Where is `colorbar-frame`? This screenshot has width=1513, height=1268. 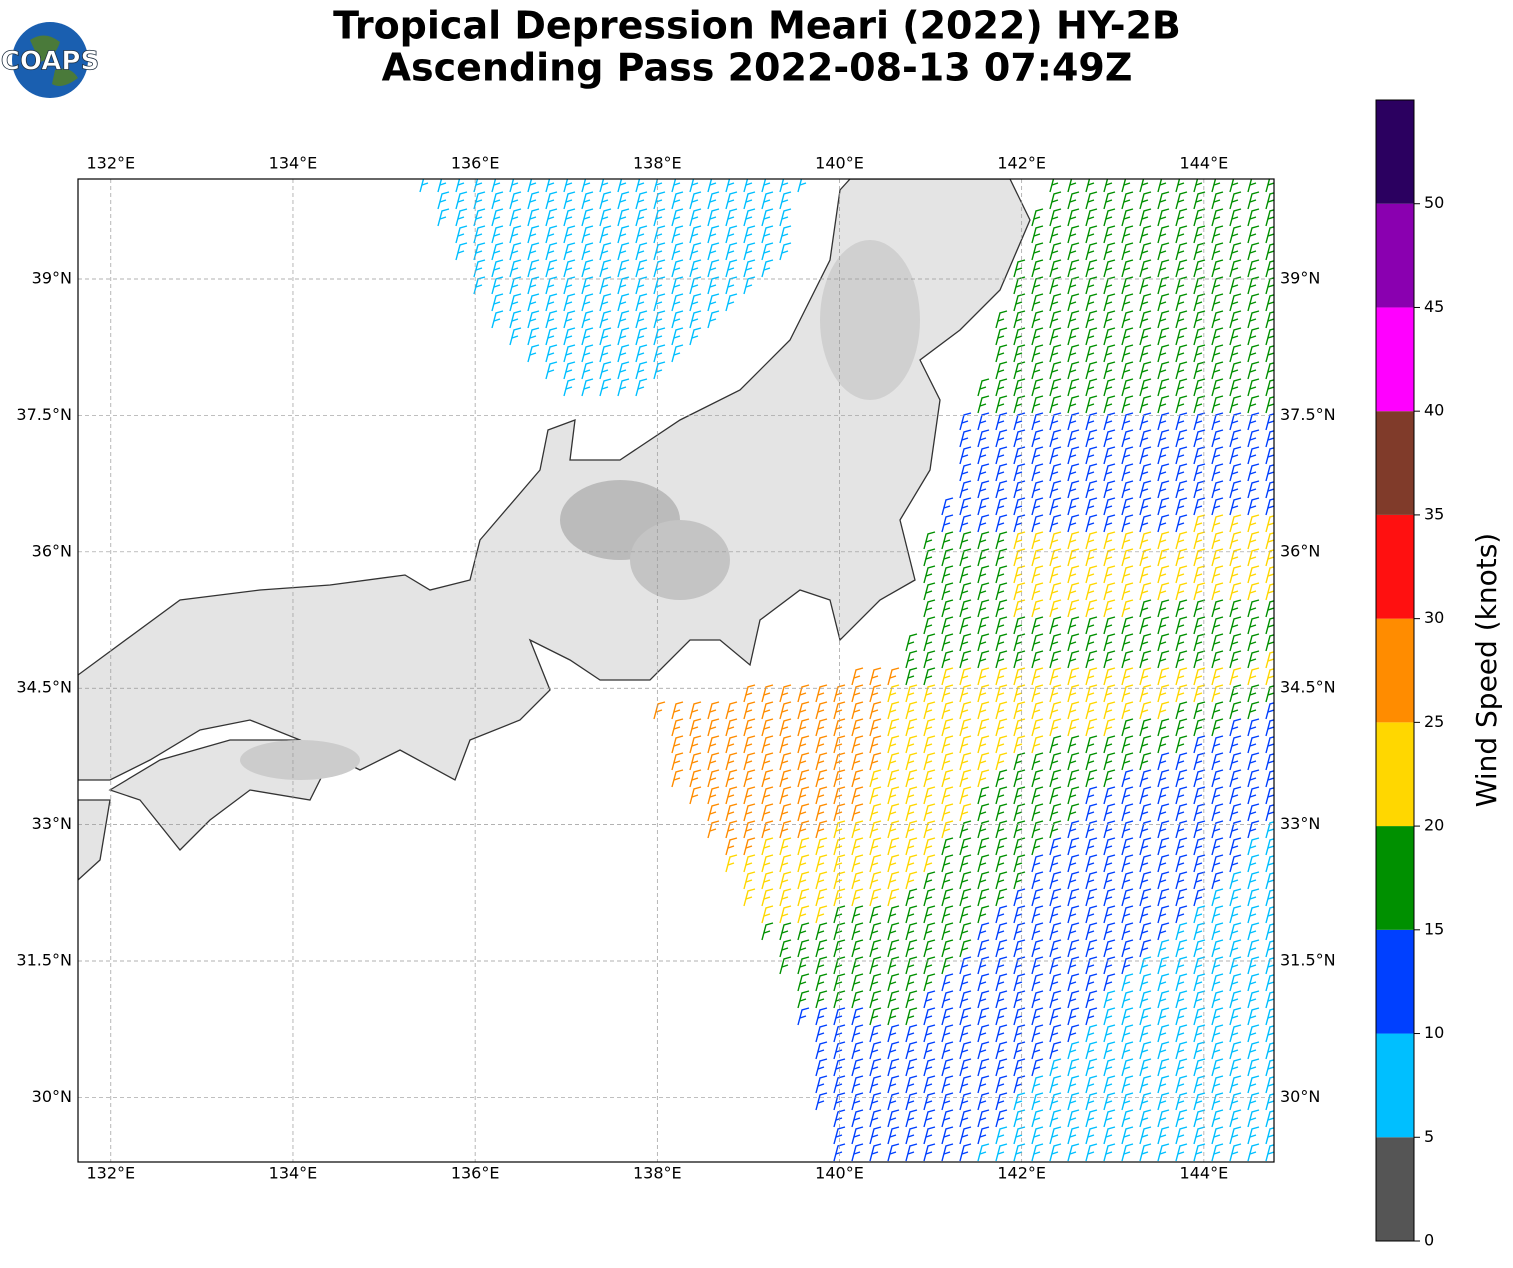 colorbar-frame is located at coordinates (1395, 670).